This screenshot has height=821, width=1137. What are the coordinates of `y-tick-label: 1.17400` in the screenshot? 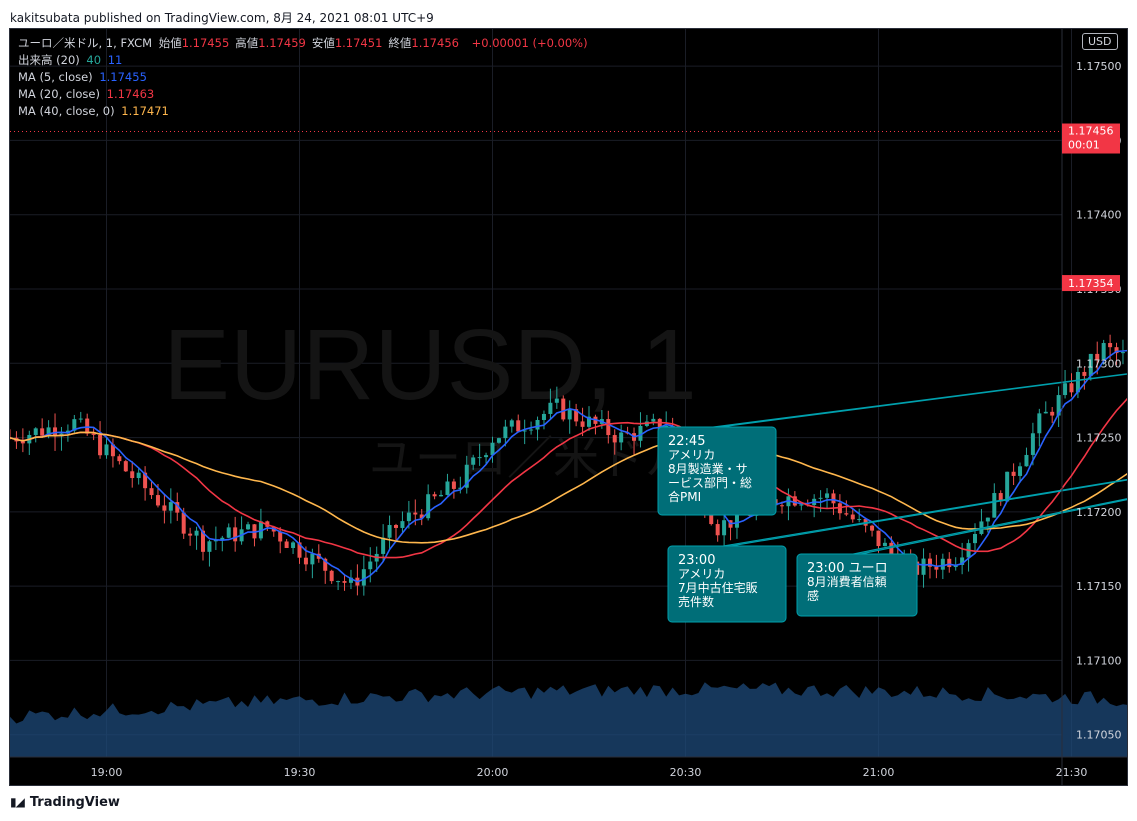 It's located at (1099, 215).